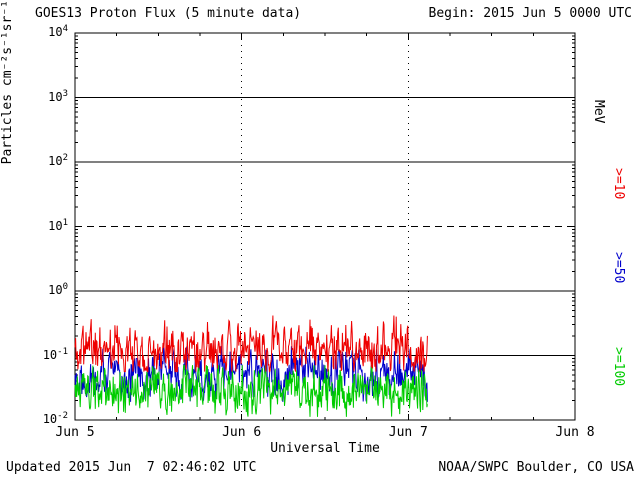 This screenshot has width=640, height=480. Describe the element at coordinates (536, 467) in the screenshot. I see `credit-label: NOAA/SWPC Boulder, CO USA` at that location.